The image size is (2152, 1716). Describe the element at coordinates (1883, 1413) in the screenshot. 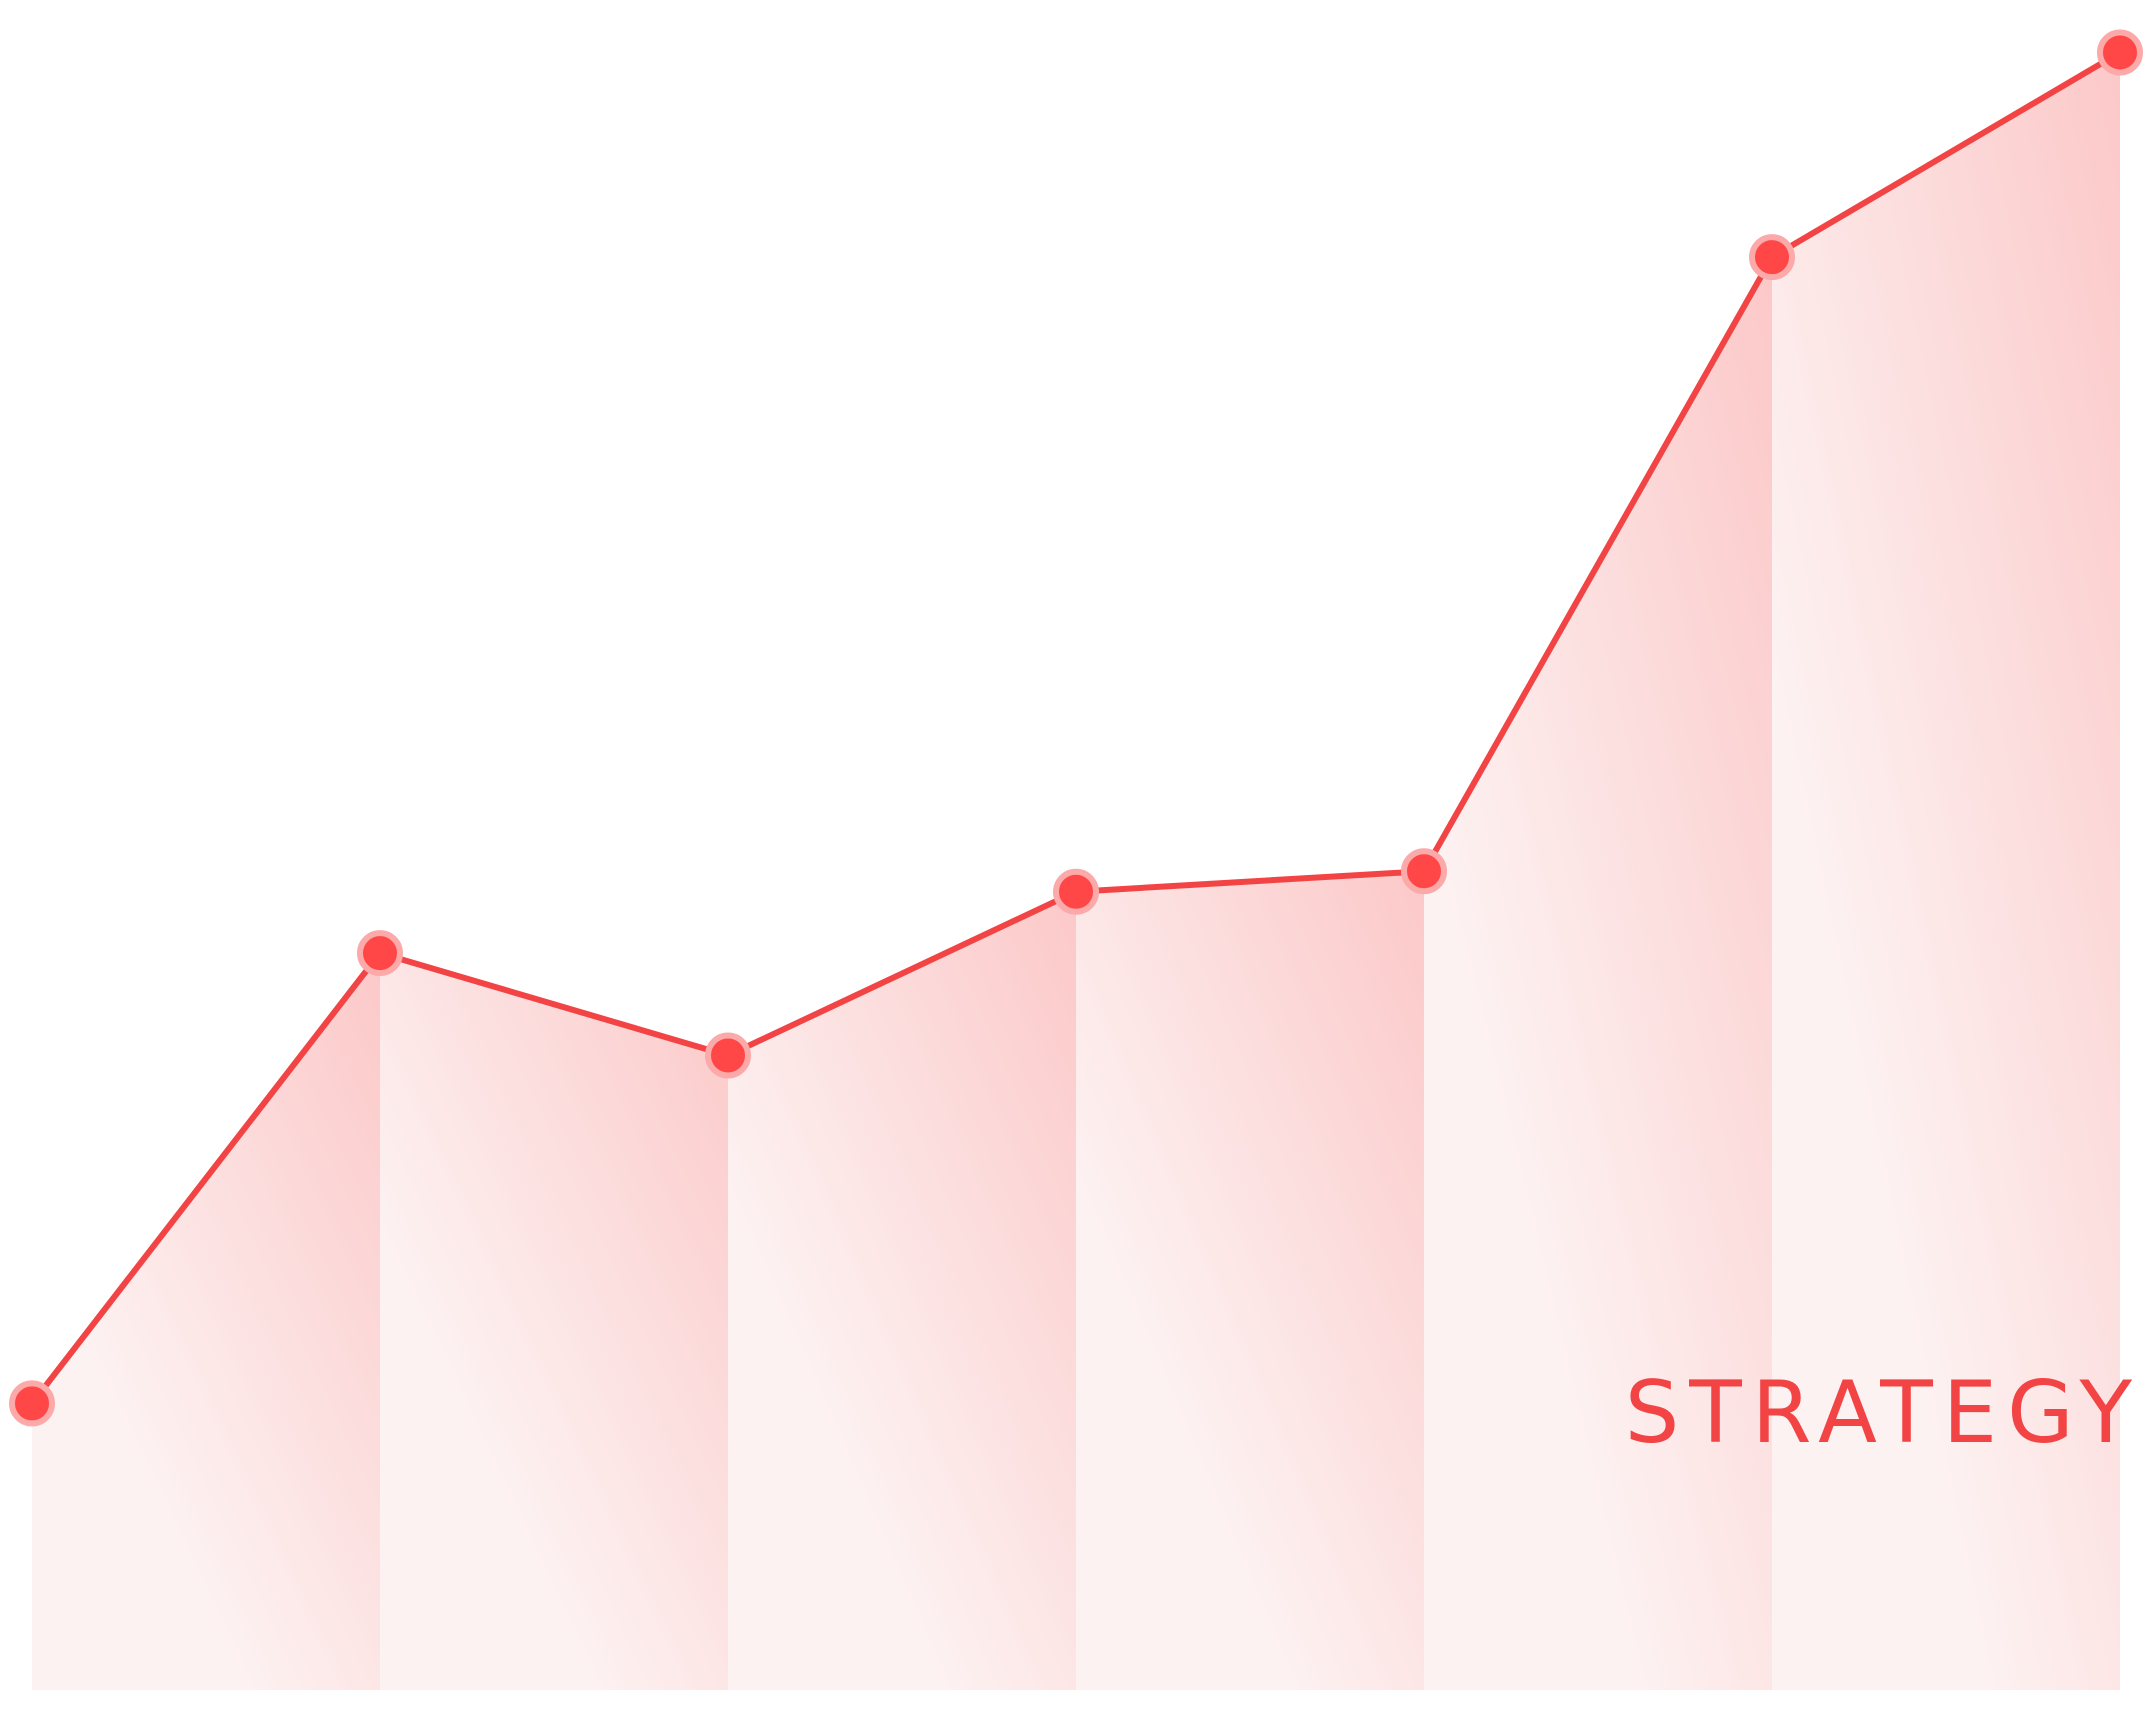

I see `chart-label: STRATEGY` at that location.